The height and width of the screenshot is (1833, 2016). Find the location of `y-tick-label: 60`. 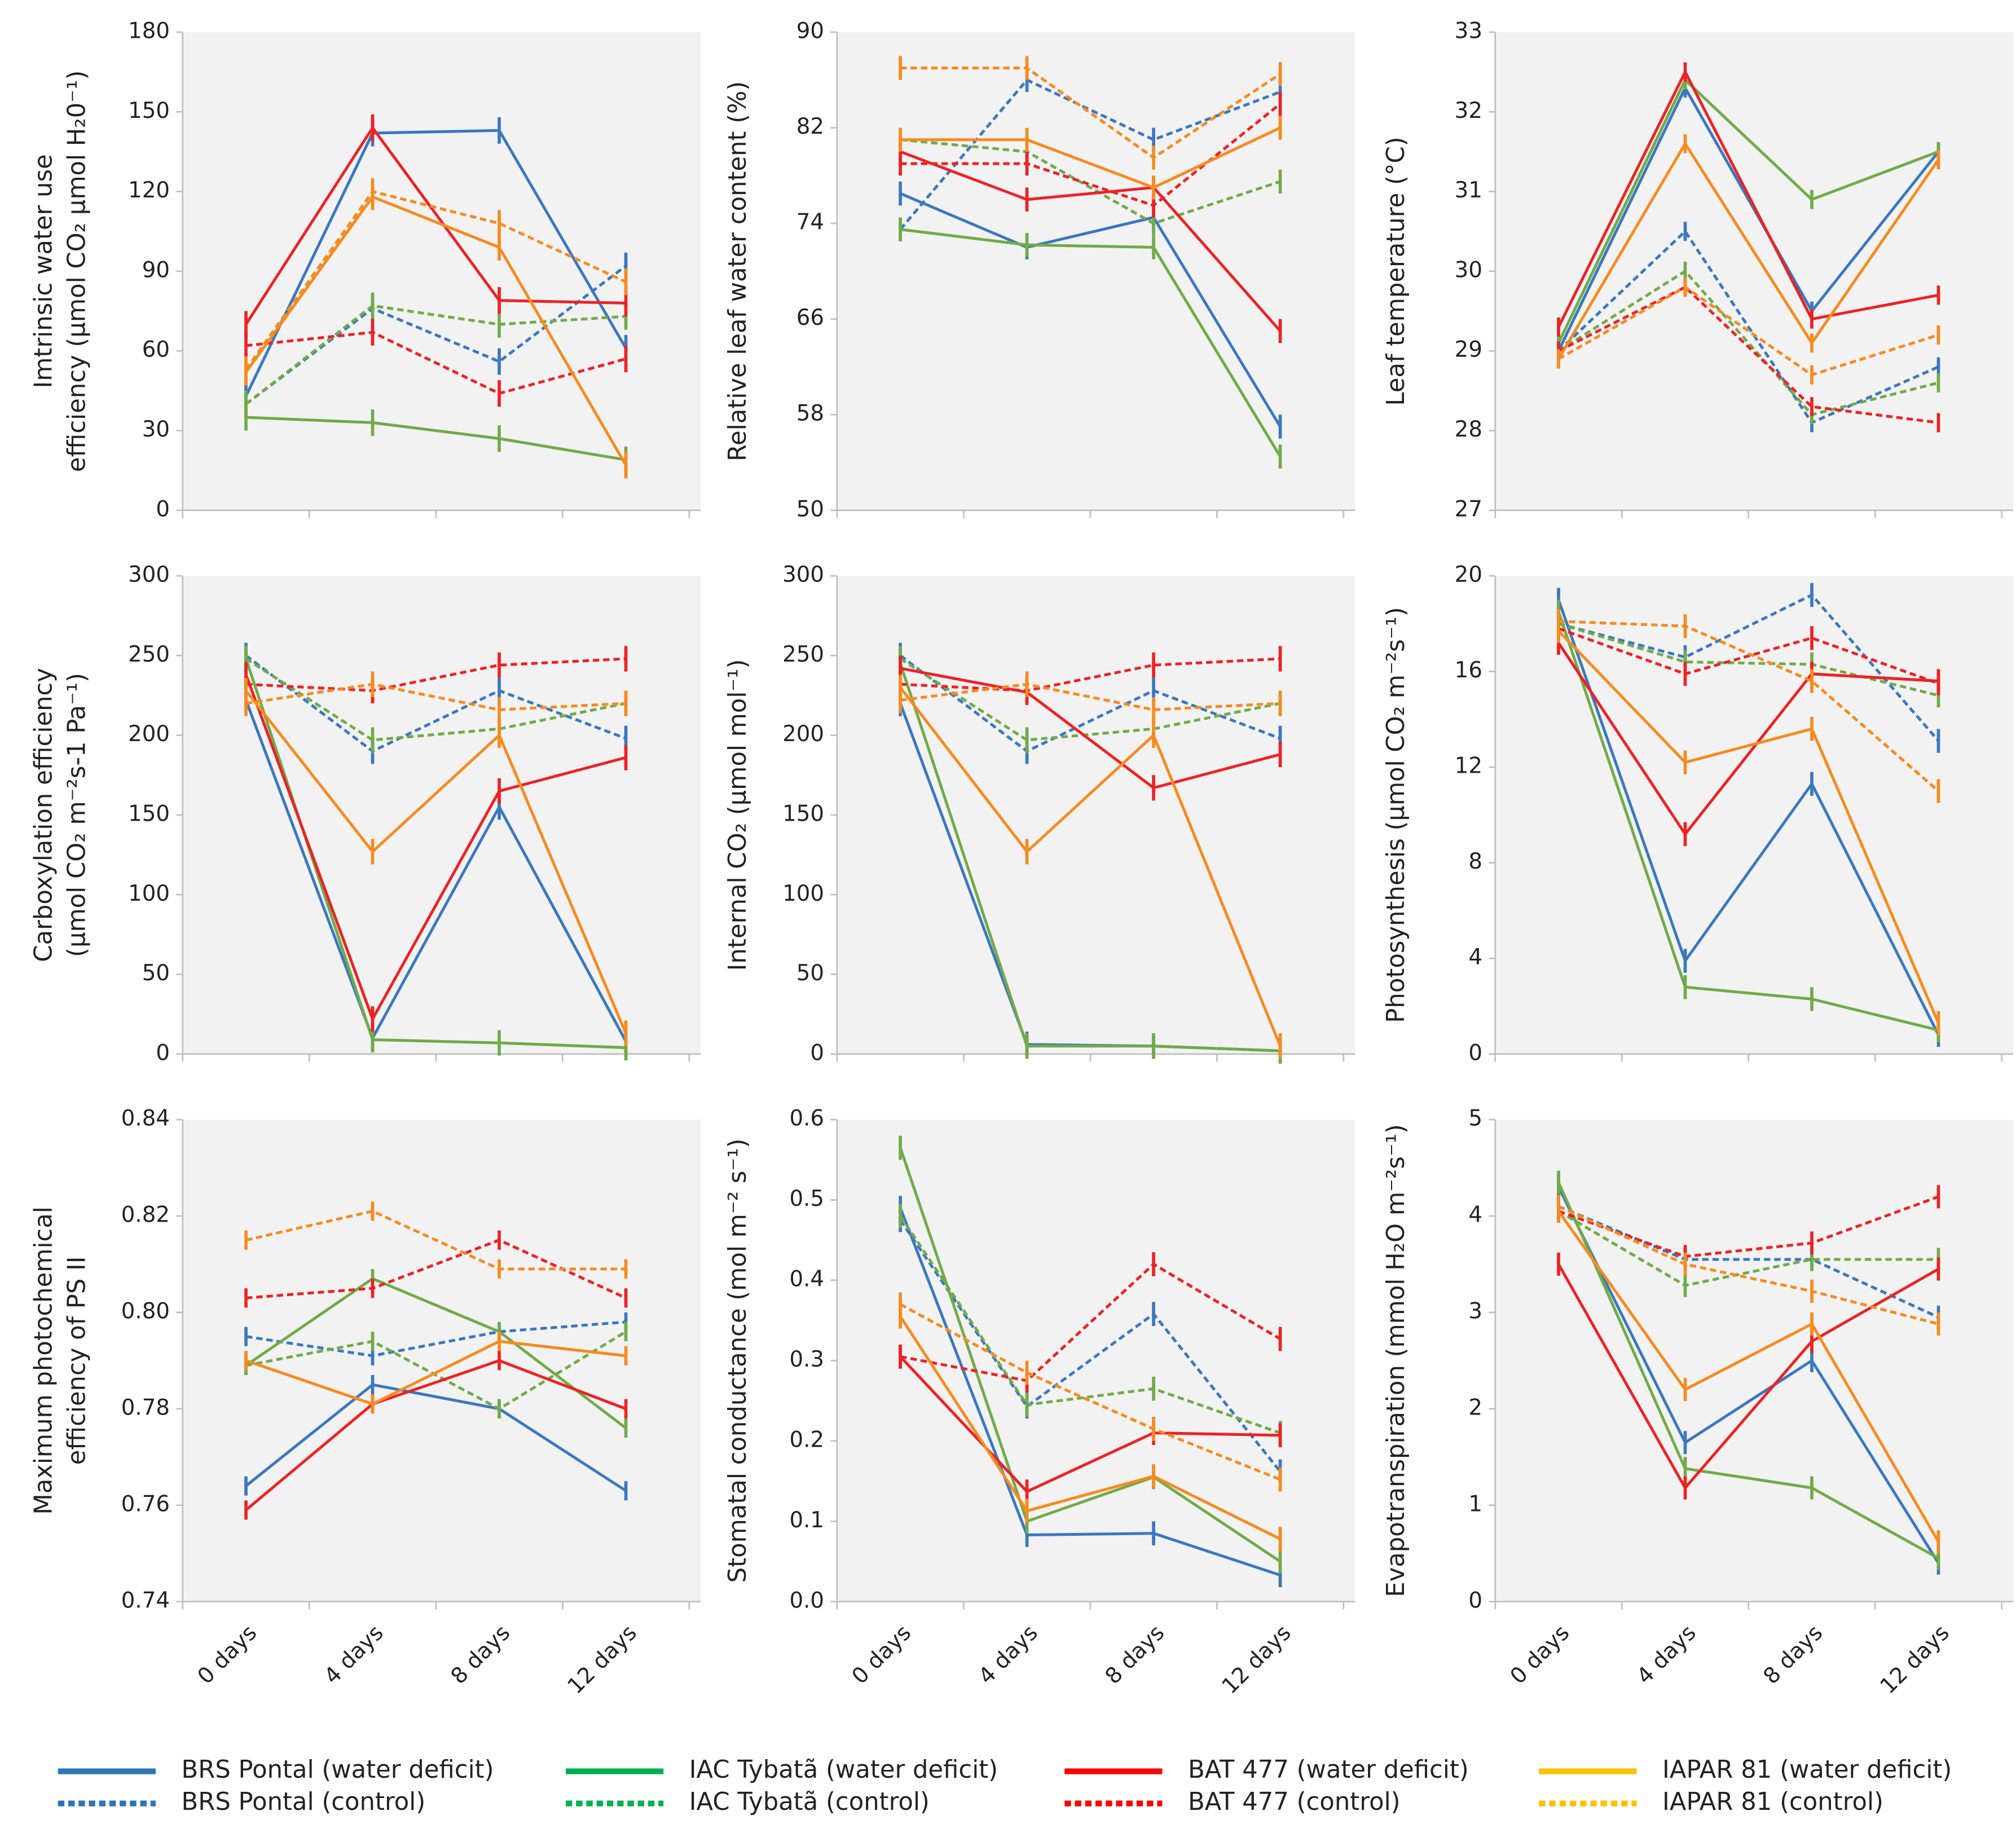

y-tick-label: 60 is located at coordinates (156, 350).